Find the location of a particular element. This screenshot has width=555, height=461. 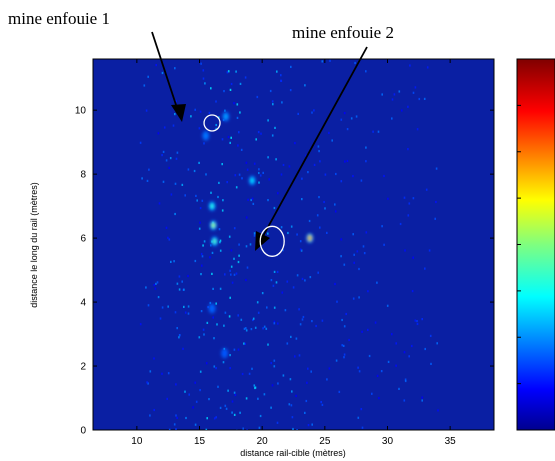

arrowhead-1-icon is located at coordinates (178, 113).